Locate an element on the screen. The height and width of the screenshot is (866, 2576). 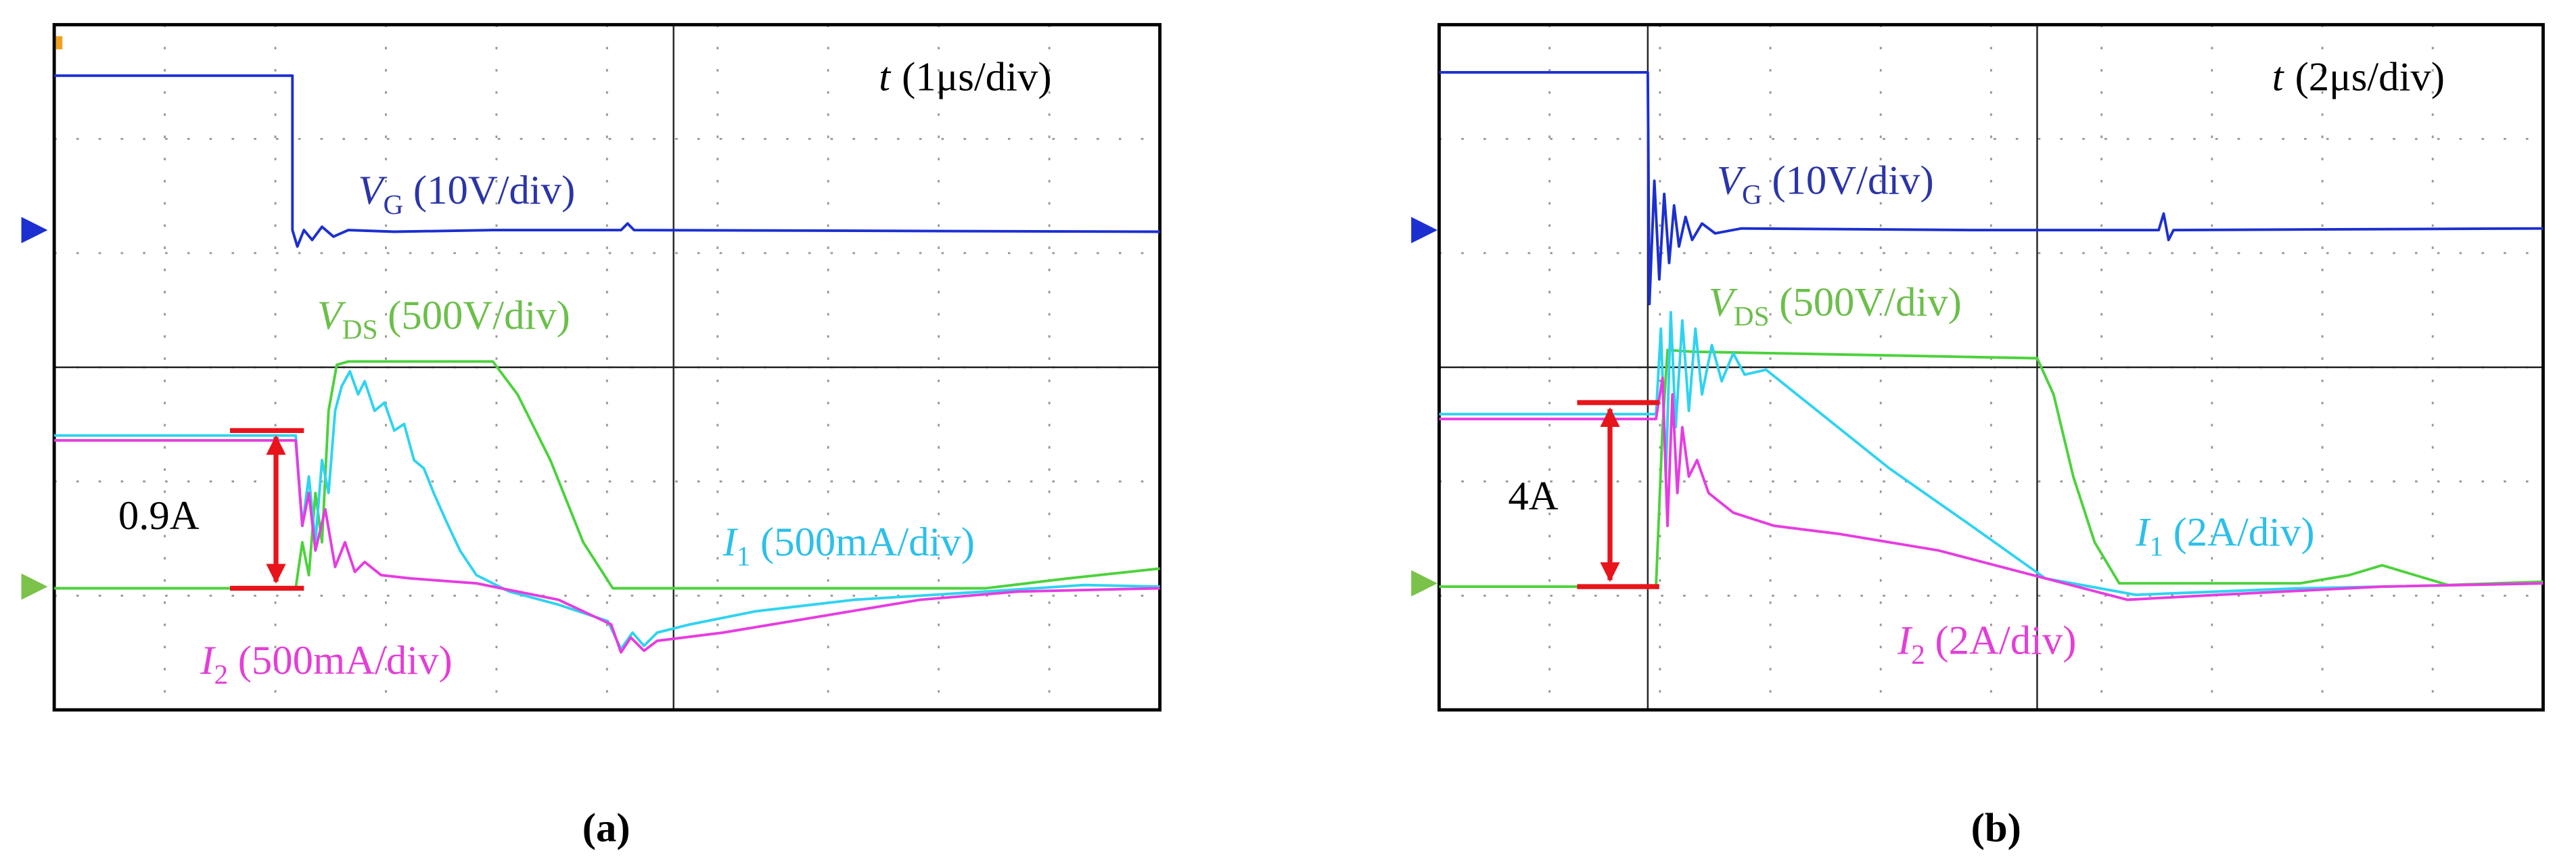
trace-label: I1 (500mA/div) is located at coordinates (848, 546).